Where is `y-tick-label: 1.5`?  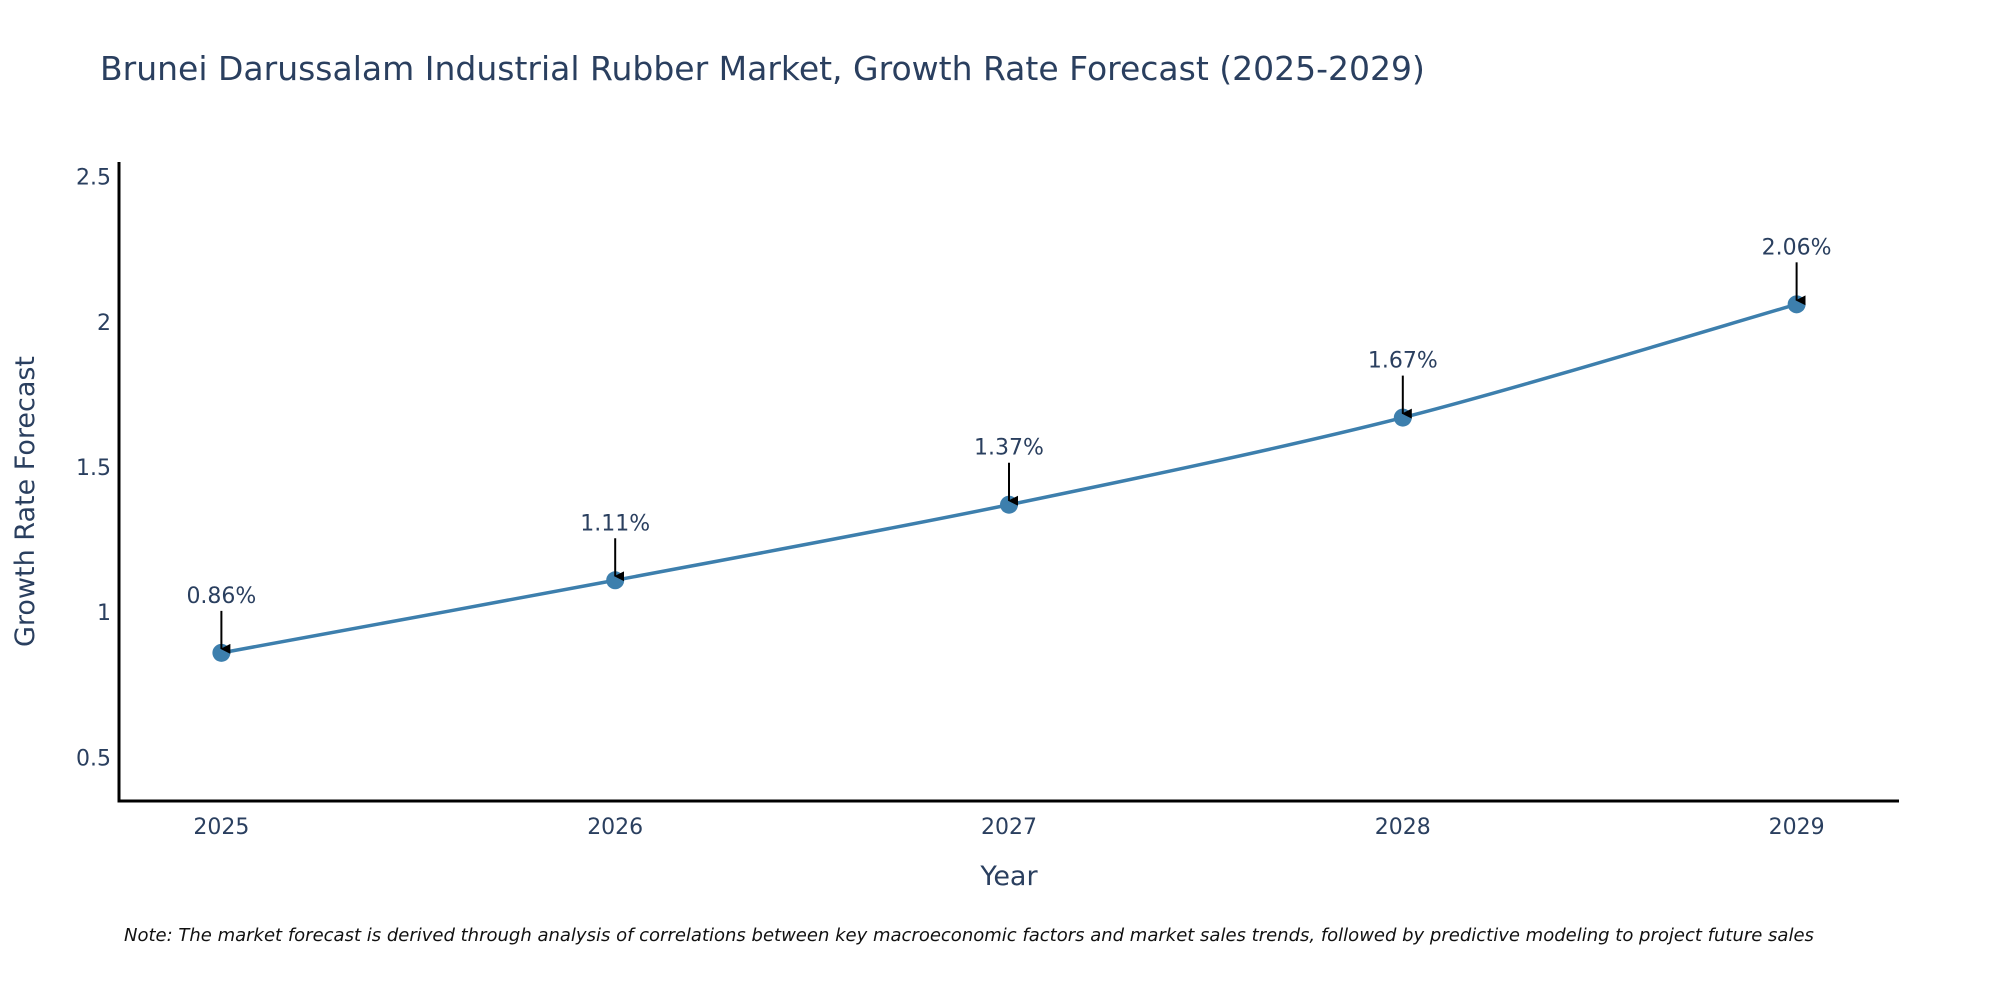 y-tick-label: 1.5 is located at coordinates (93, 468).